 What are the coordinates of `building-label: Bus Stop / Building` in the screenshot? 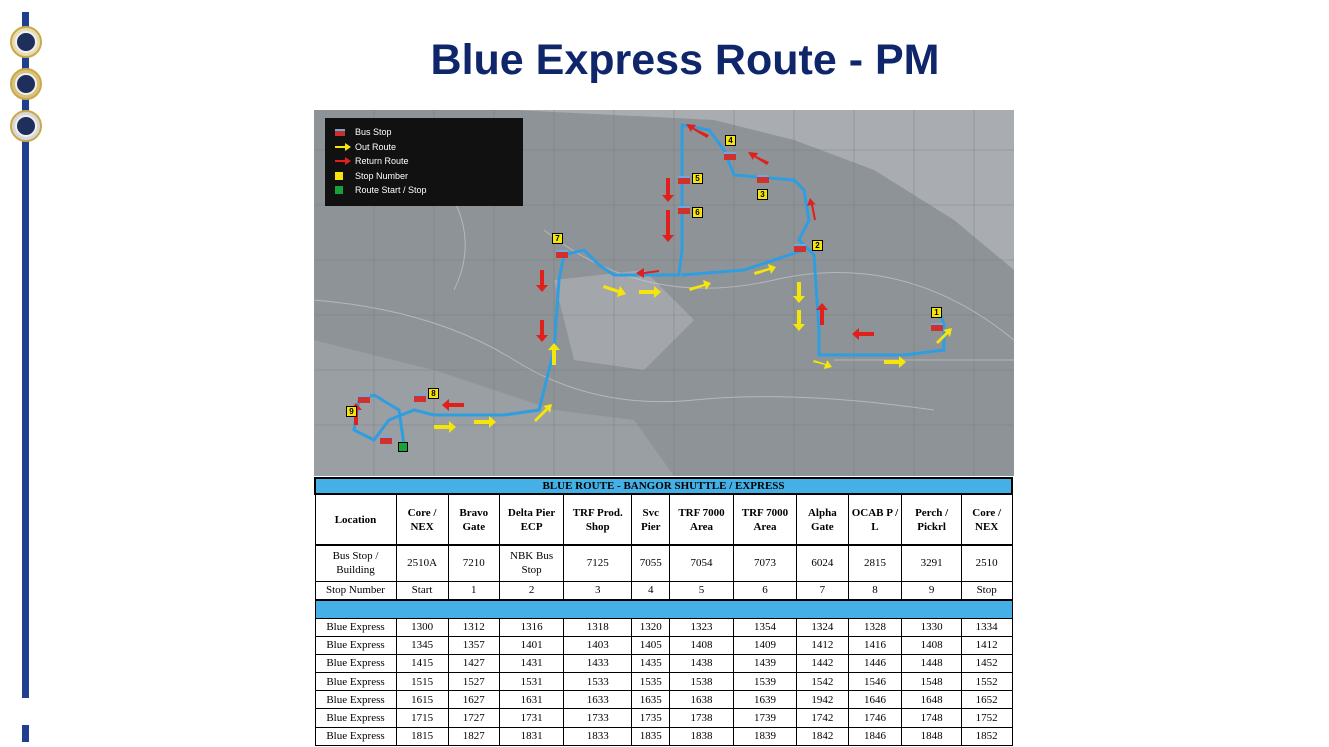 It's located at (355, 563).